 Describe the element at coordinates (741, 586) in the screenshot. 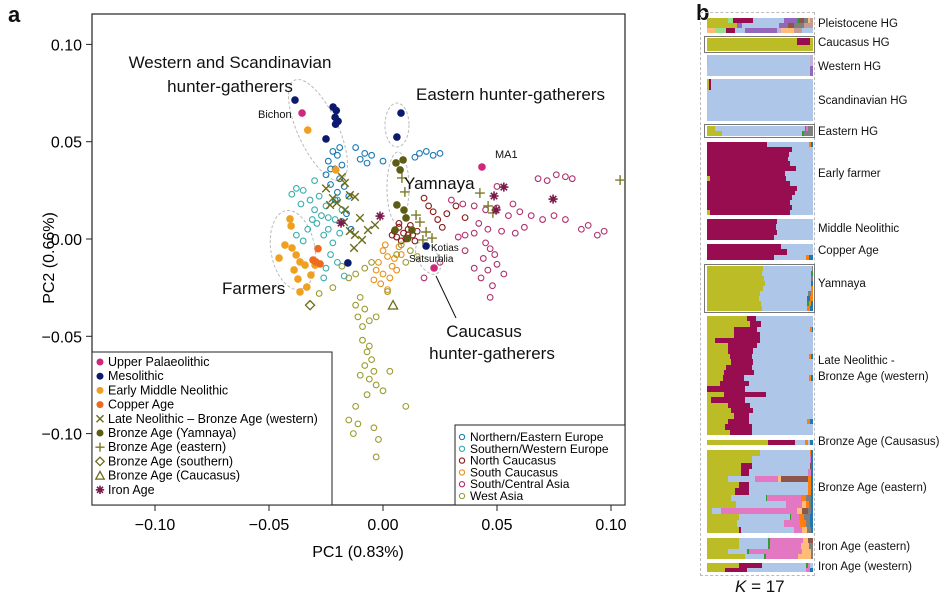

I see `k-symbol: K` at that location.